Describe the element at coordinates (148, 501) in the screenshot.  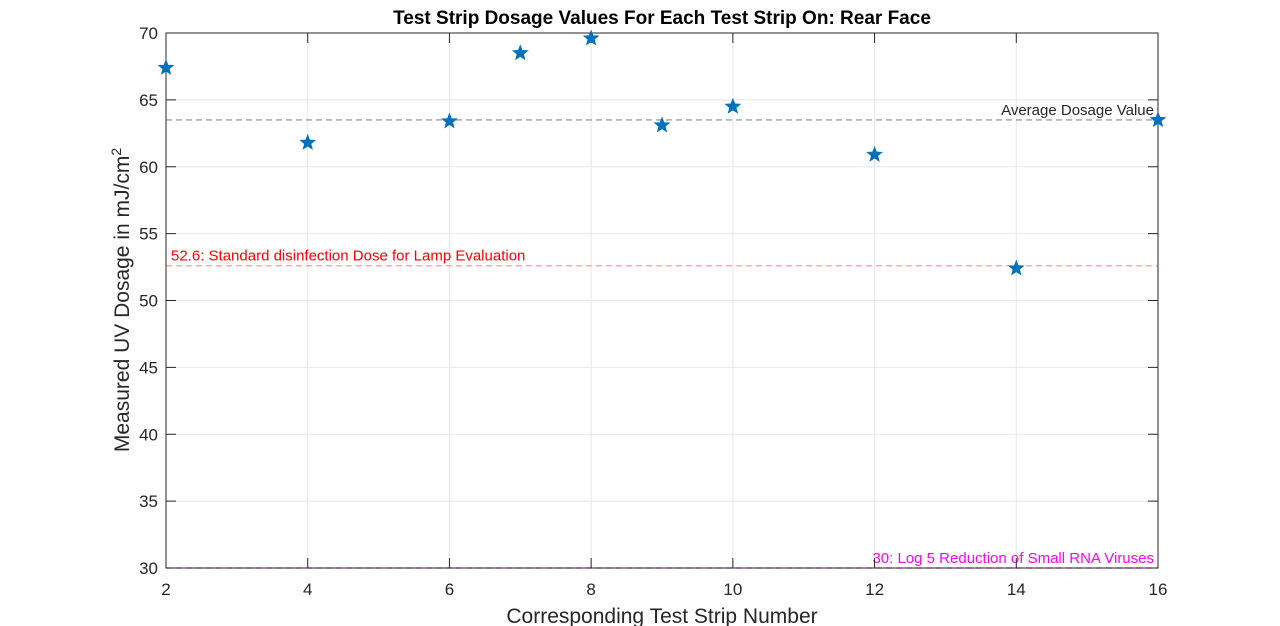
I see `y-tick-label: 35` at that location.